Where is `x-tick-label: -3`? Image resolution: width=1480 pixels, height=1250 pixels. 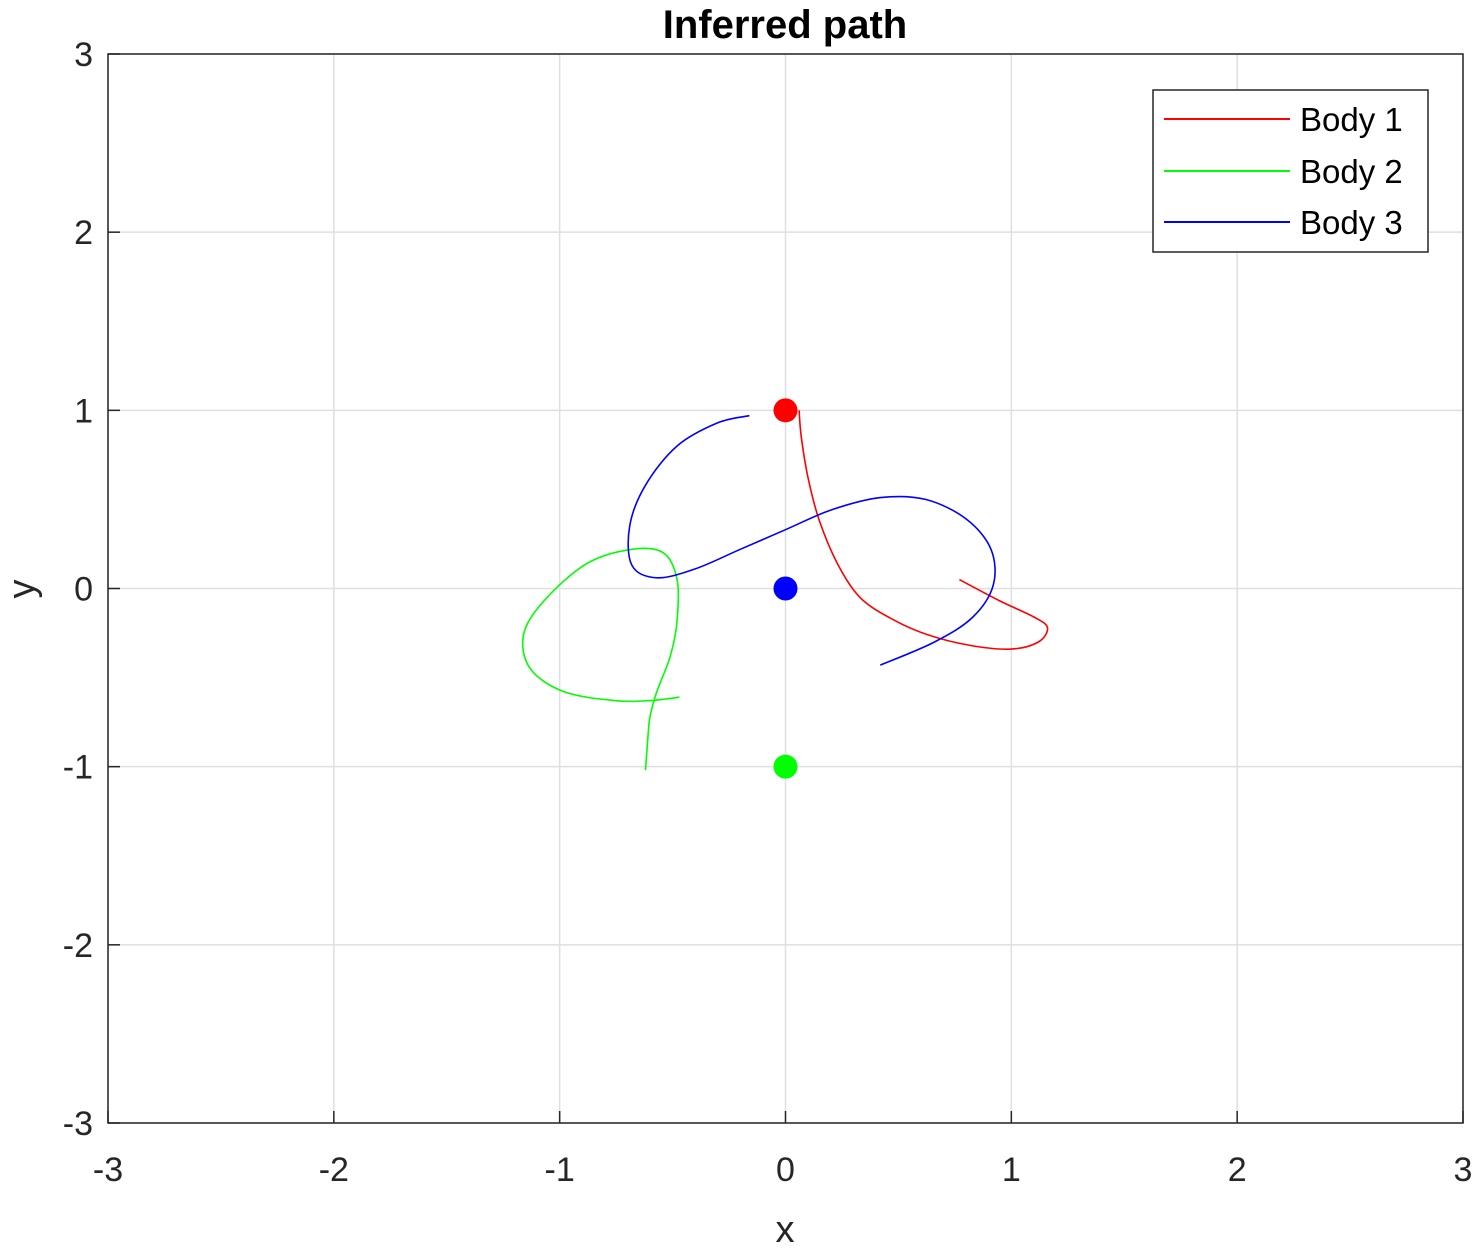 x-tick-label: -3 is located at coordinates (108, 1170).